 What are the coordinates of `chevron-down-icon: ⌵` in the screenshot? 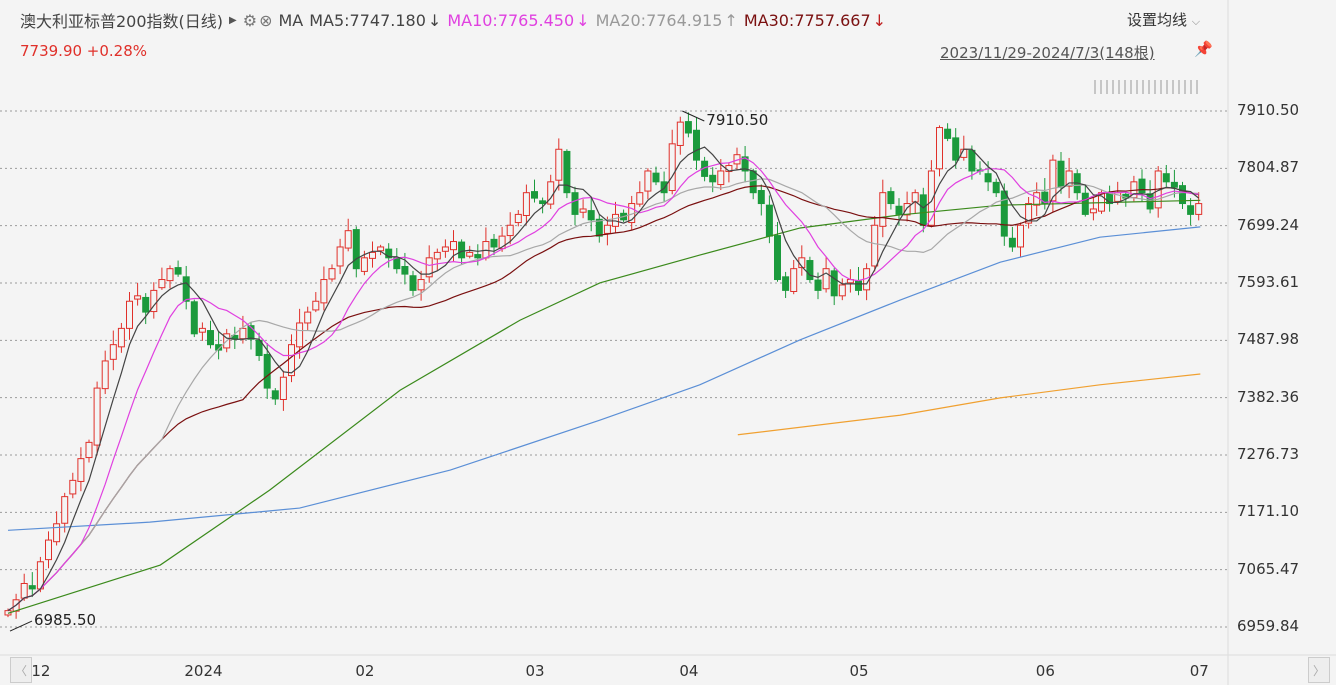 It's located at (1196, 21).